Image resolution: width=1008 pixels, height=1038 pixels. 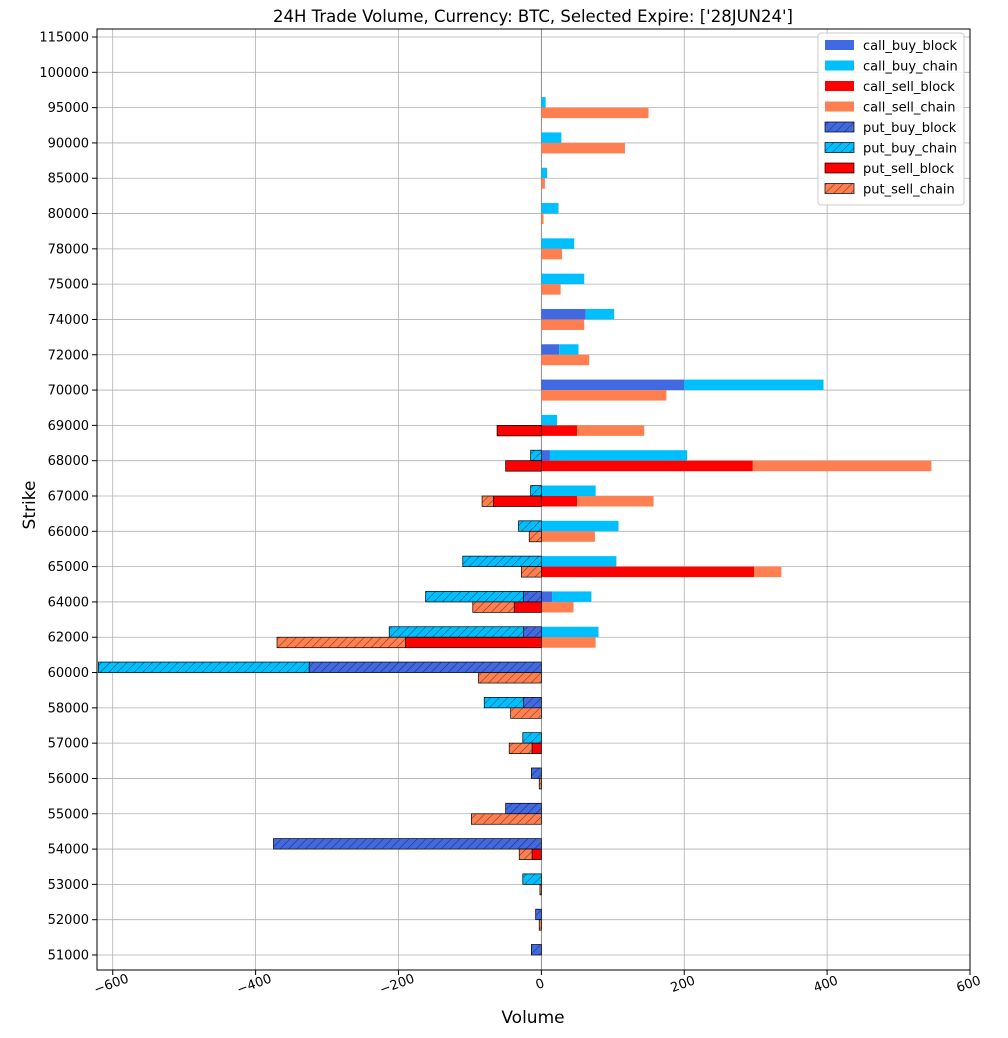 What do you see at coordinates (68, 920) in the screenshot?
I see `y-tick-label: 52000` at bounding box center [68, 920].